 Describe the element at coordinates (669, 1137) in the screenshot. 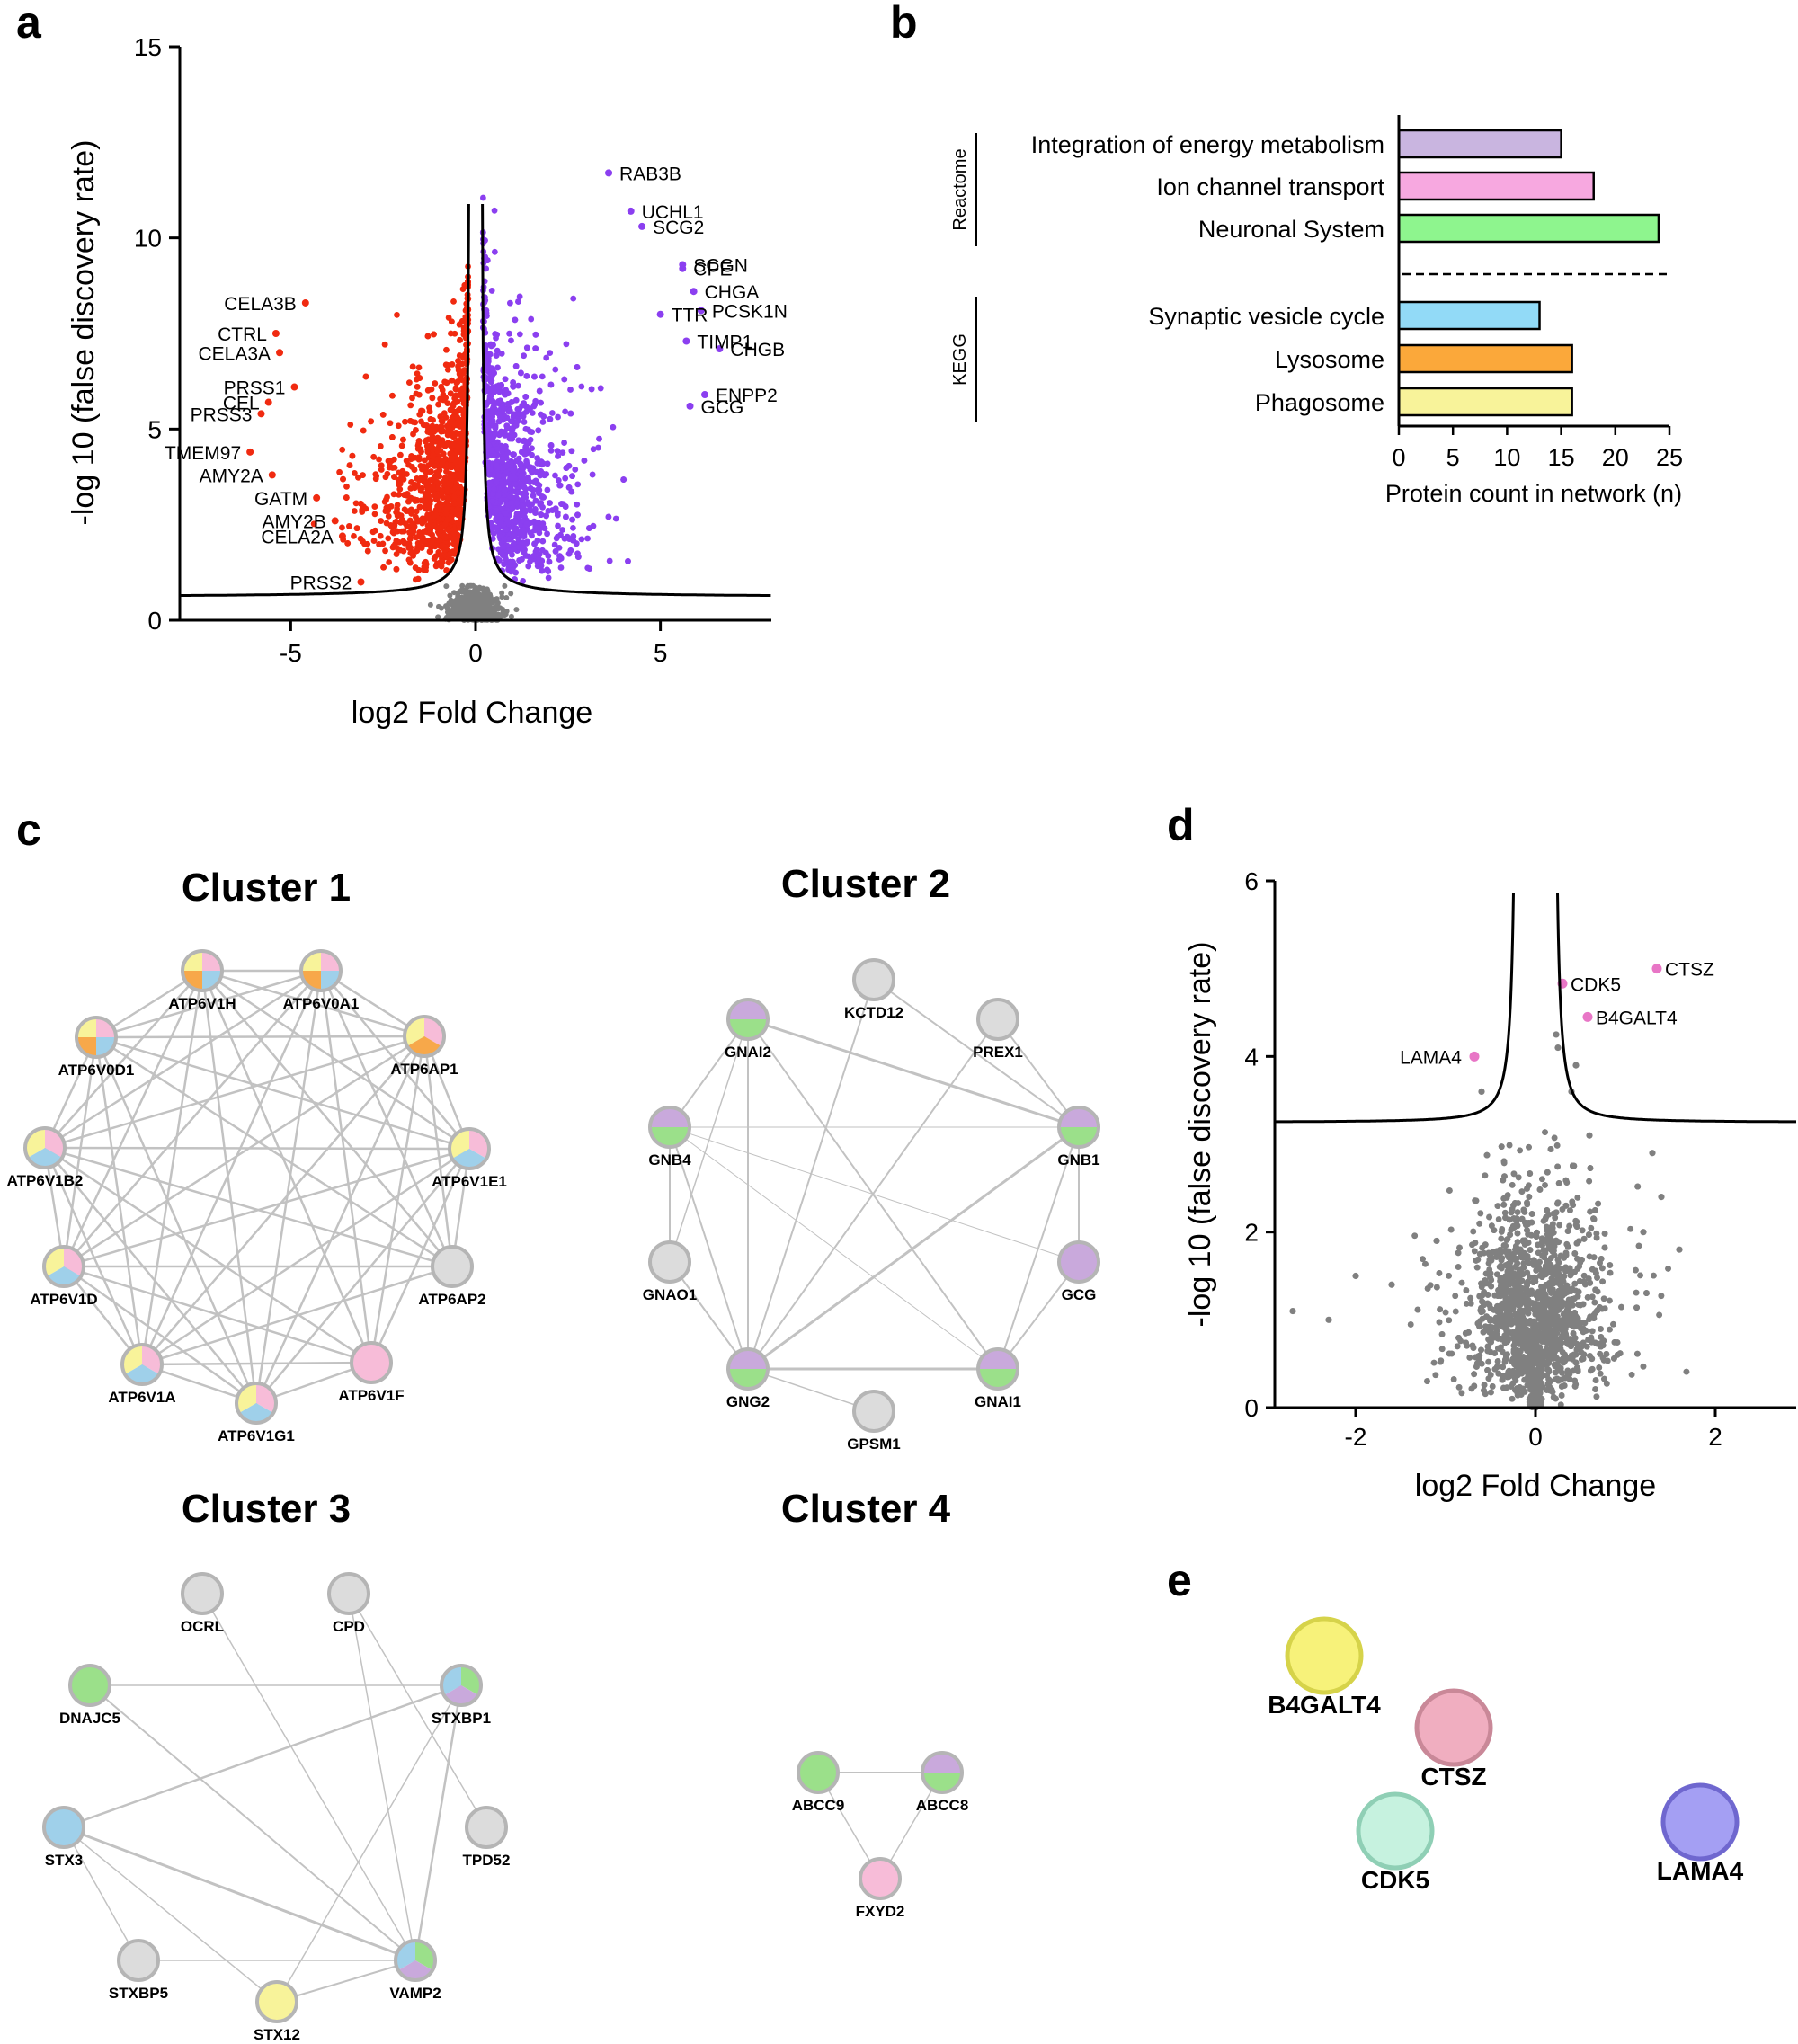

I see `node-gnb4: GNB4` at that location.